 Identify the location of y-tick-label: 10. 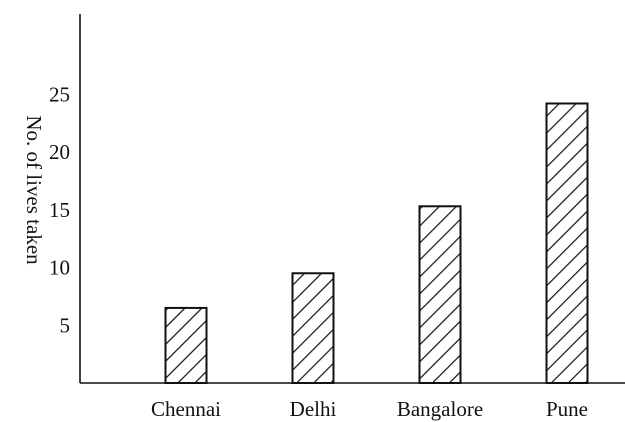
(59, 268).